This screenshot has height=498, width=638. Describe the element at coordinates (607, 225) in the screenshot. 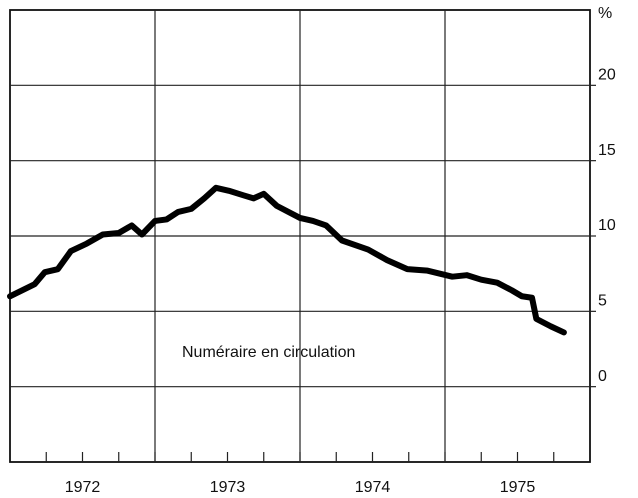

I see `y-tick-label: 10` at that location.